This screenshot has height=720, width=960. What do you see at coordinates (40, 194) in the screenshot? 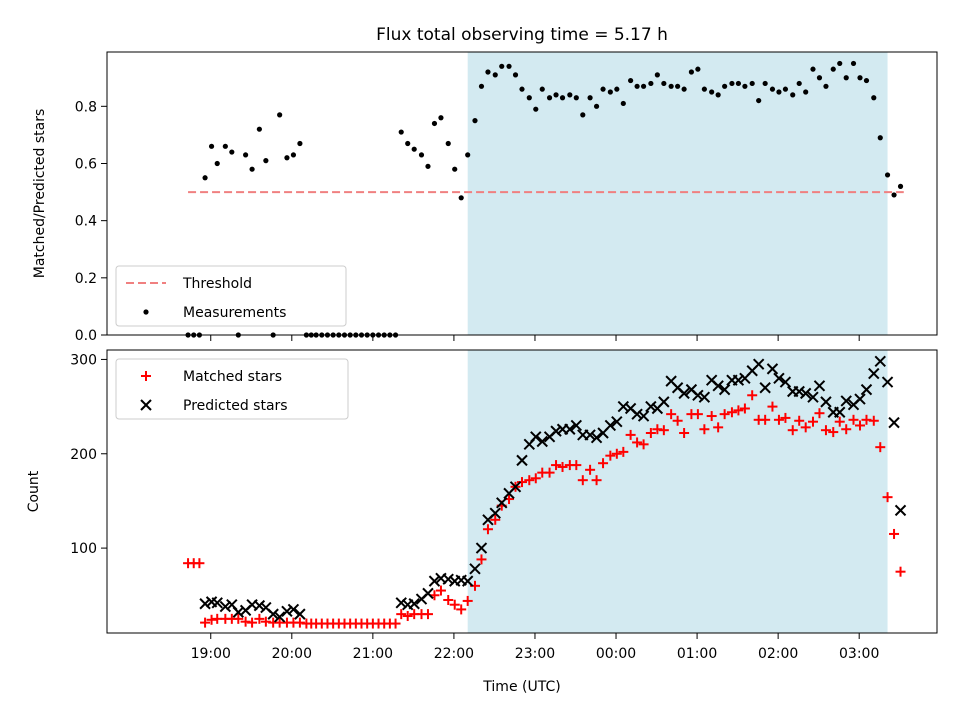
I see `ratio-y-axis-label: Matched/Predicted stars` at bounding box center [40, 194].